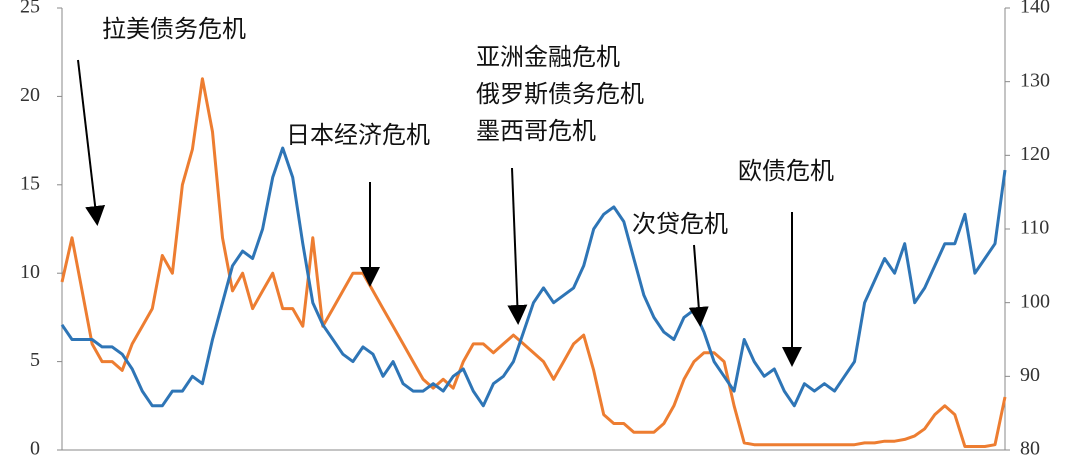 The height and width of the screenshot is (459, 1080). I want to click on y2-tick-label: 120, so click(1035, 154).